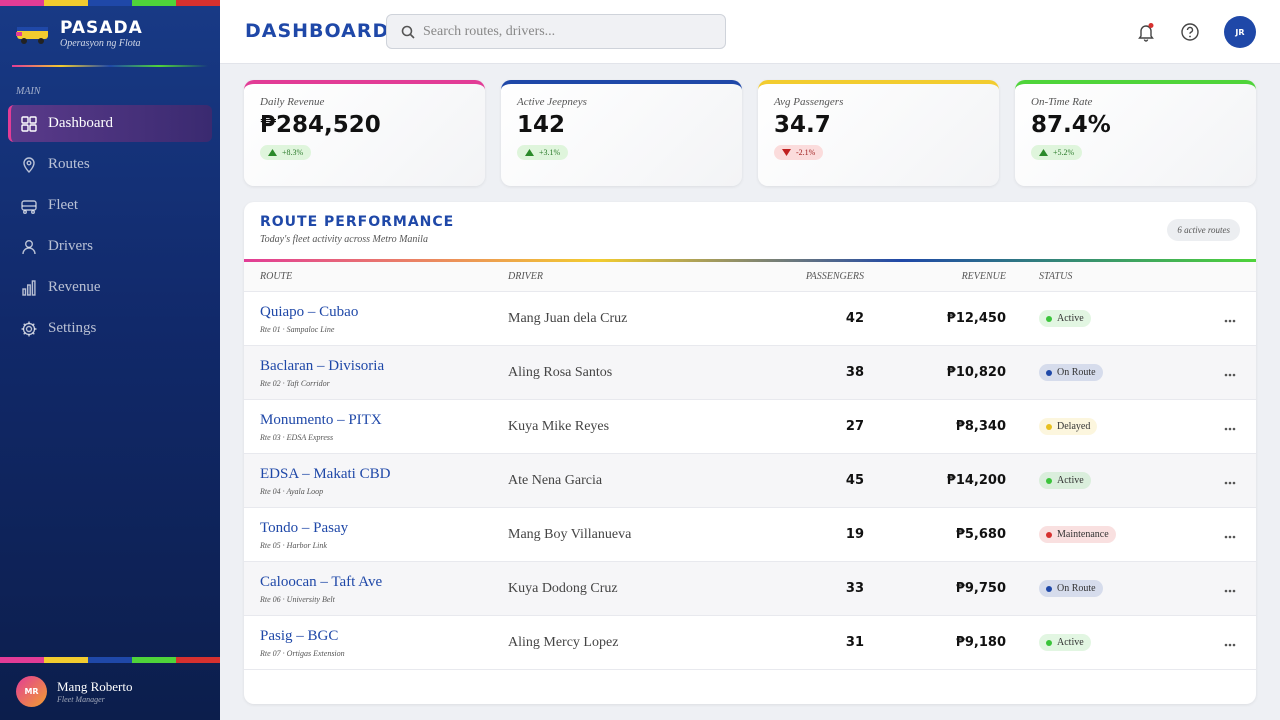 This screenshot has width=1280, height=720. What do you see at coordinates (321, 419) in the screenshot?
I see `route-name: Monumento – PITX` at bounding box center [321, 419].